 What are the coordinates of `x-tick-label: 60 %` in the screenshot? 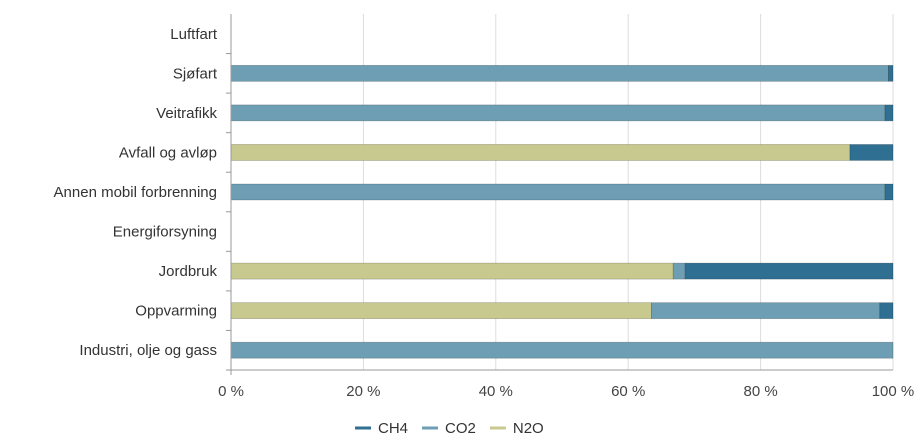 It's located at (628, 391).